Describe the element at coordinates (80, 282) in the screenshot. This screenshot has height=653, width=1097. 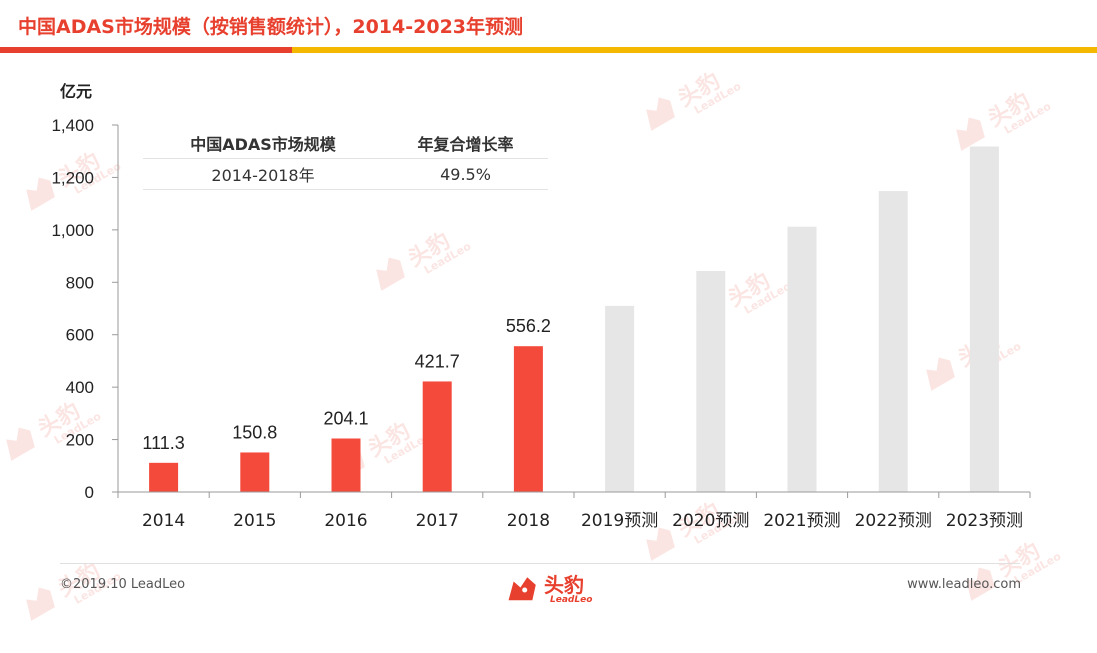
I see `y-tick-label: 800` at that location.